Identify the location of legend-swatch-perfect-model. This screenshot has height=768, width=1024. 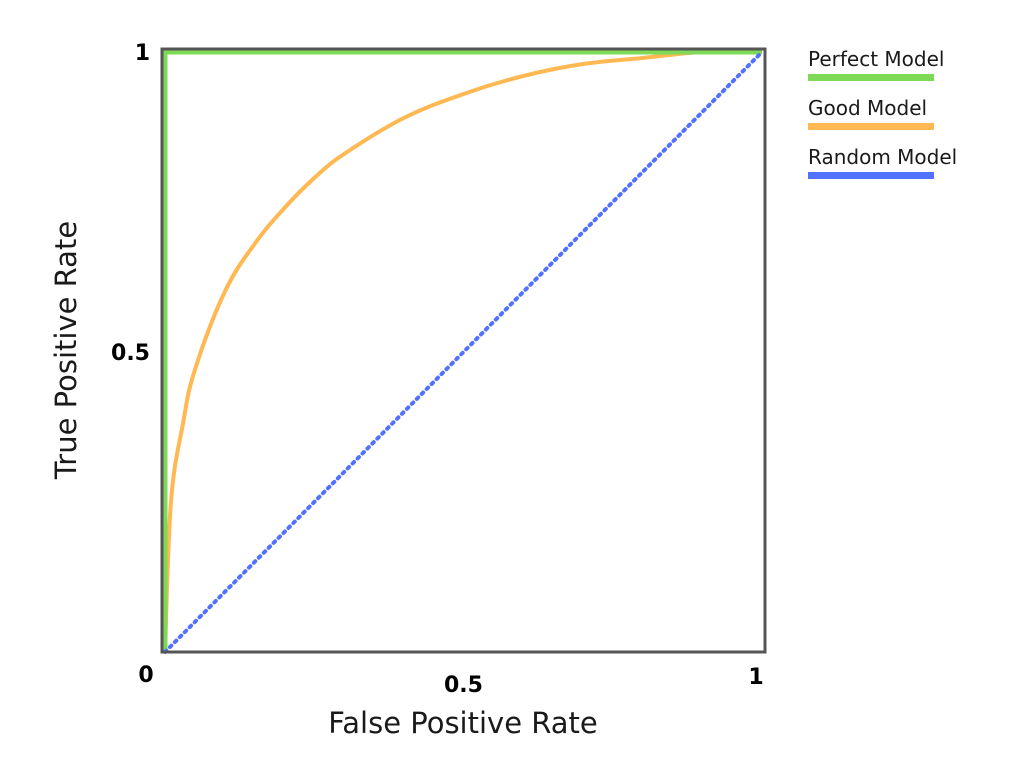
(871, 77).